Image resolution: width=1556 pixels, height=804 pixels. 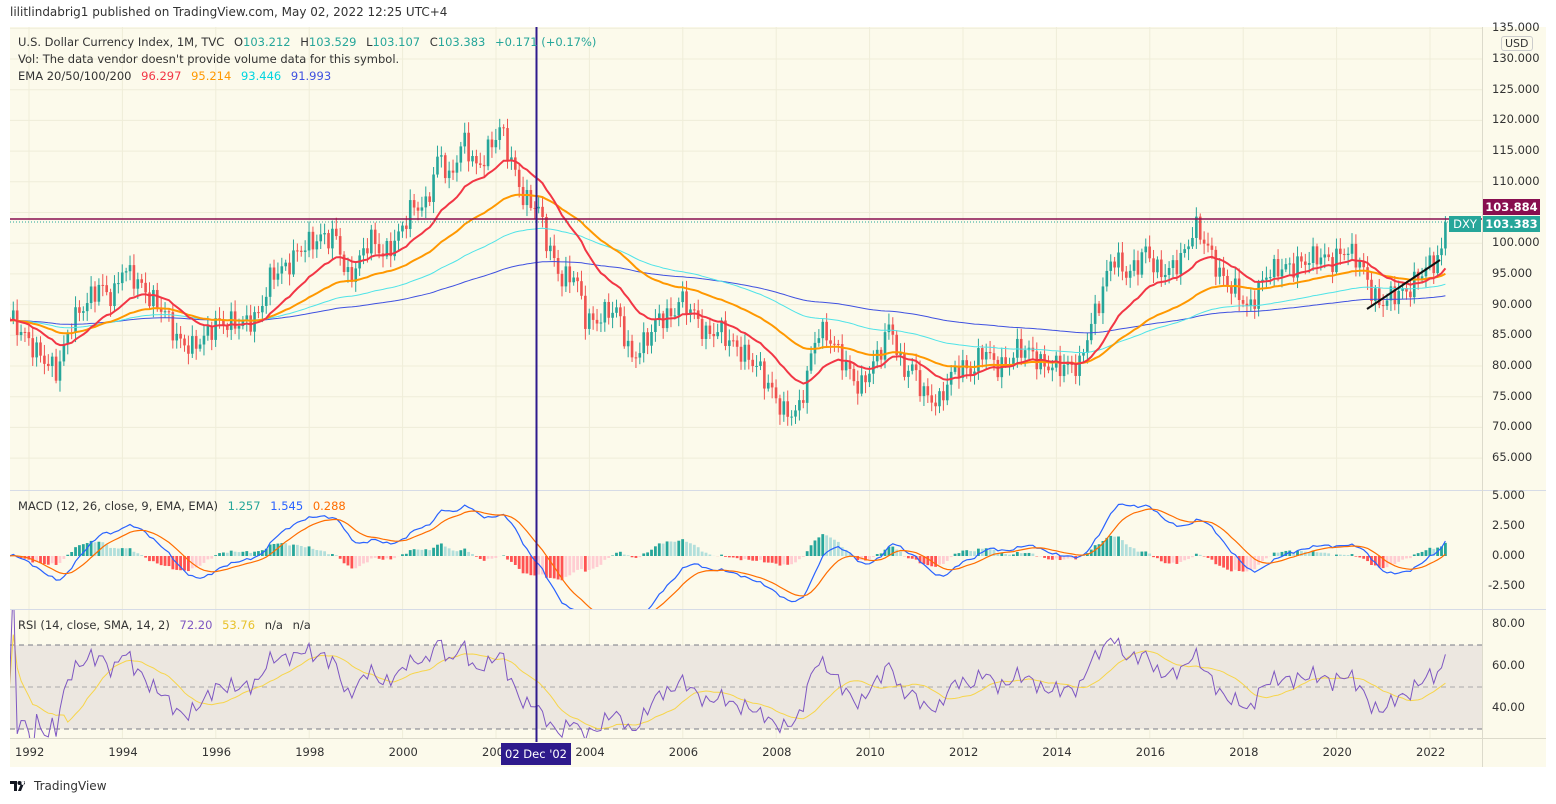 I want to click on rsi-tick: 80.00, so click(x=1508, y=623).